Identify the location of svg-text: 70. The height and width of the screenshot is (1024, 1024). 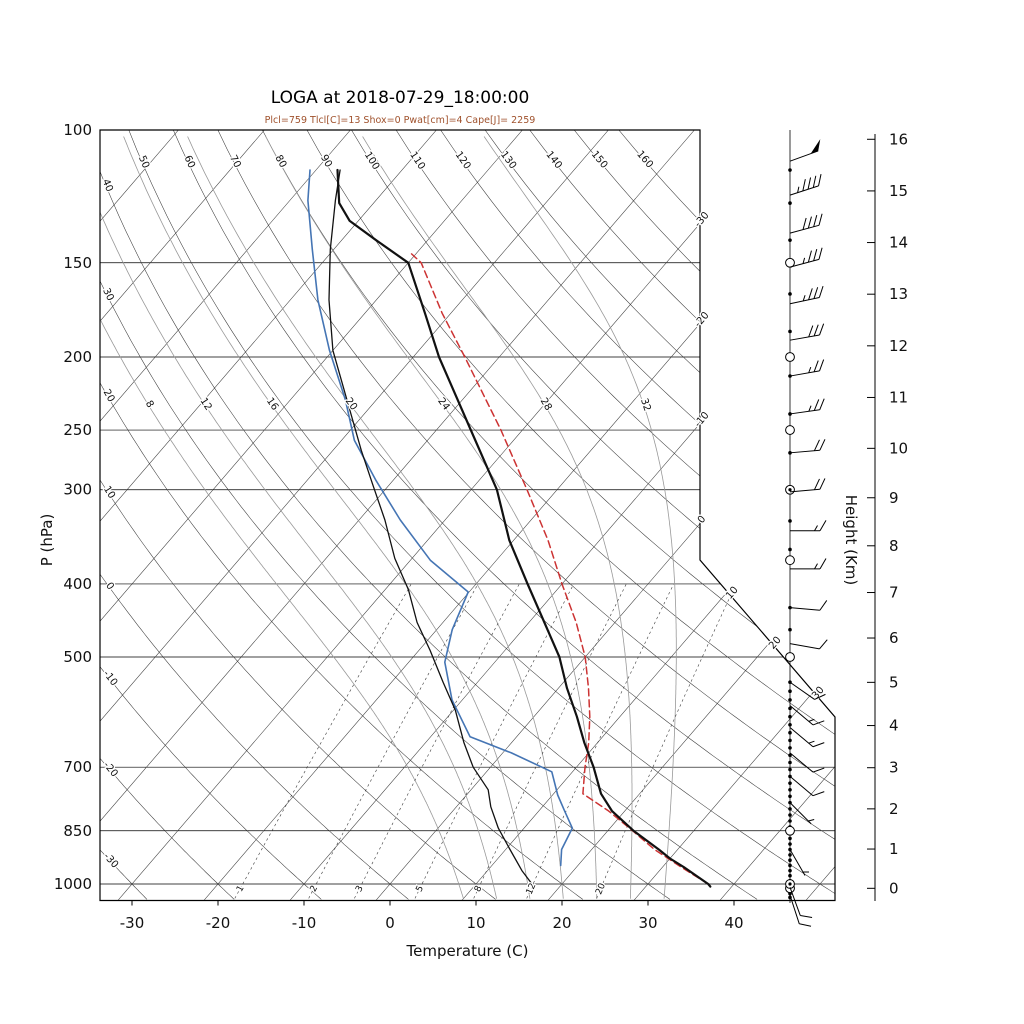
(235, 162).